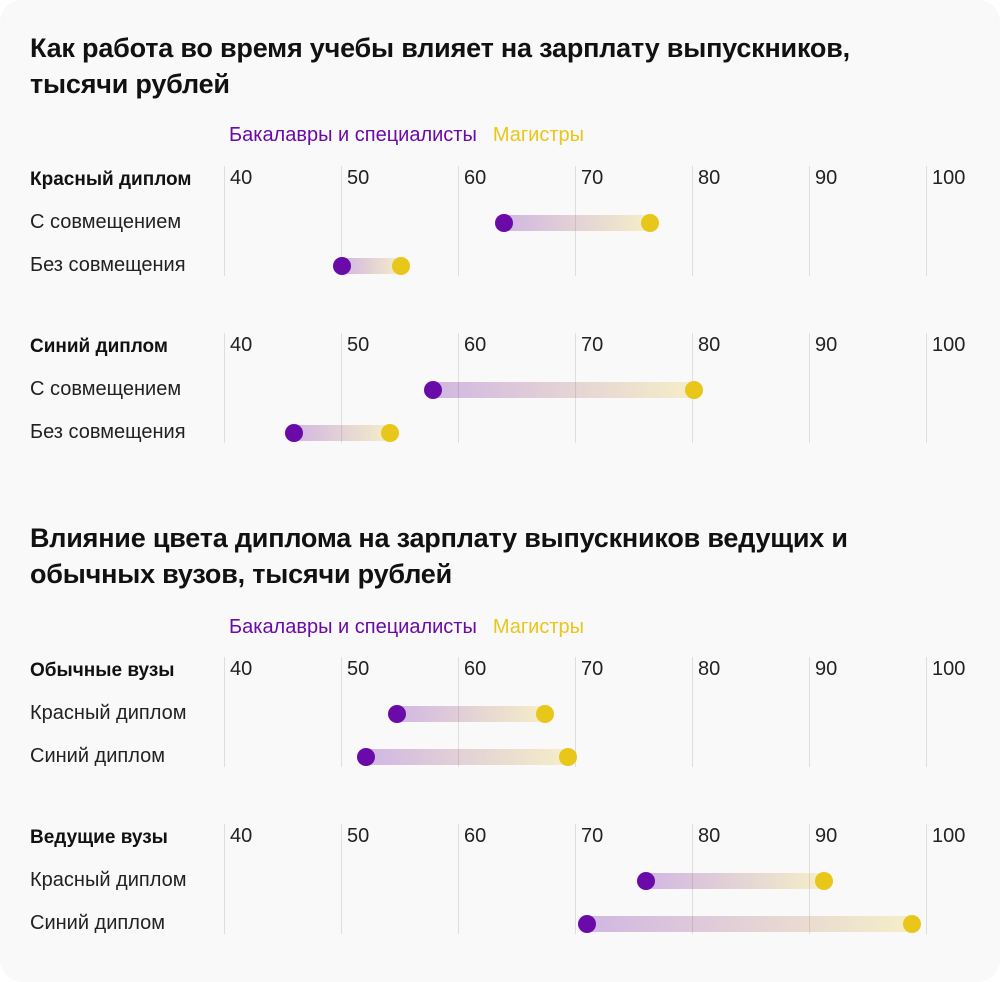 This screenshot has height=982, width=1000. Describe the element at coordinates (102, 670) in the screenshot. I see `group-label: Обычные вузы` at that location.